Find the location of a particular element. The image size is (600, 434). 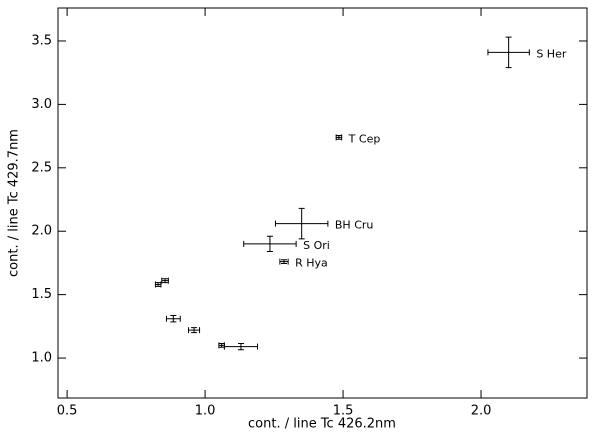

y-tick-label: 1.0 is located at coordinates (41, 358).